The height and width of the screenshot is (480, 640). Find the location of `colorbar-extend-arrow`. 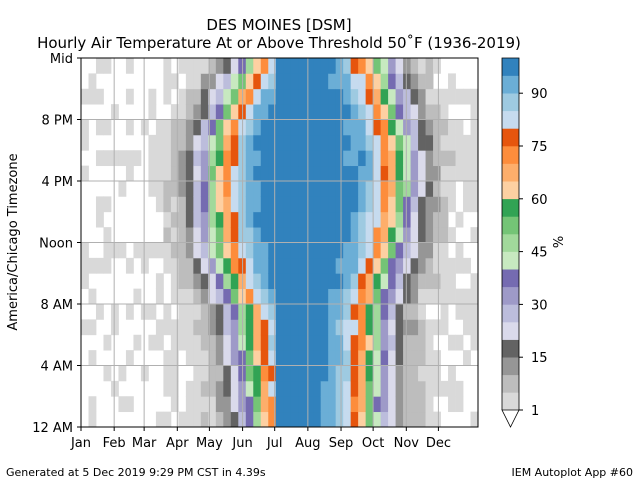

colorbar-extend-arrow is located at coordinates (510, 418).